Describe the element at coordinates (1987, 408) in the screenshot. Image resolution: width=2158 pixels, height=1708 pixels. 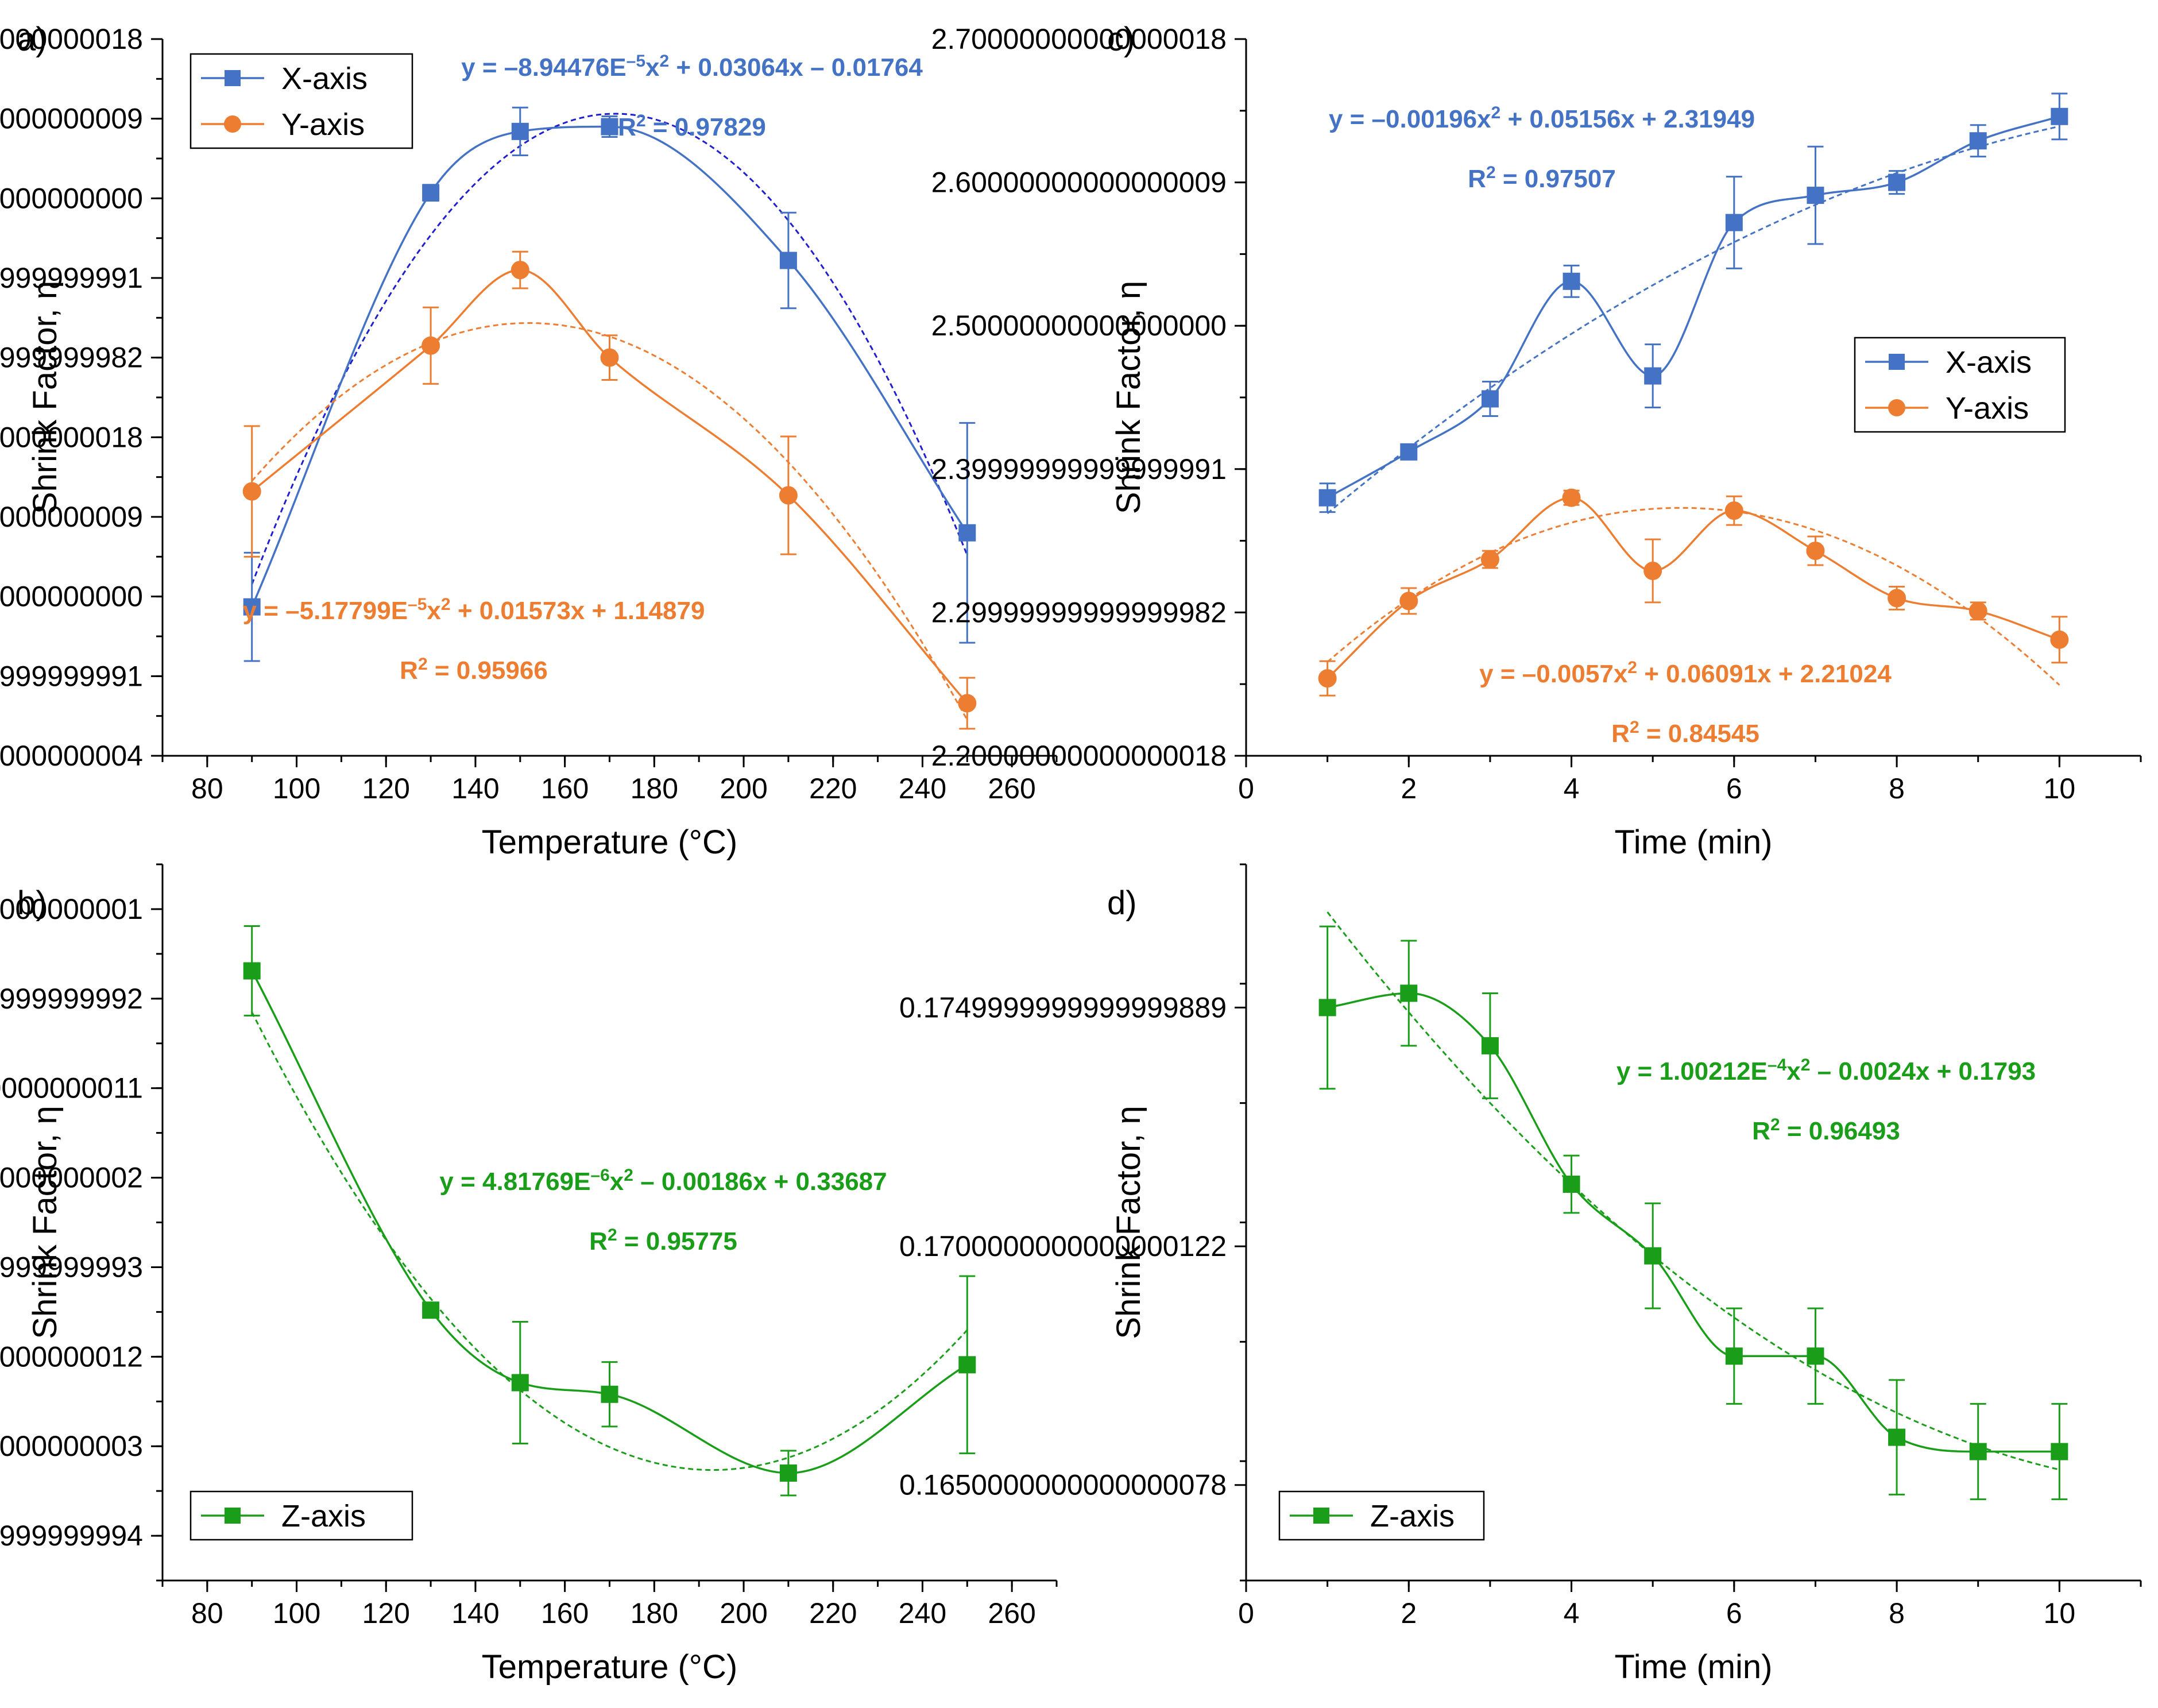
I see `legend-label: Y-axis` at that location.